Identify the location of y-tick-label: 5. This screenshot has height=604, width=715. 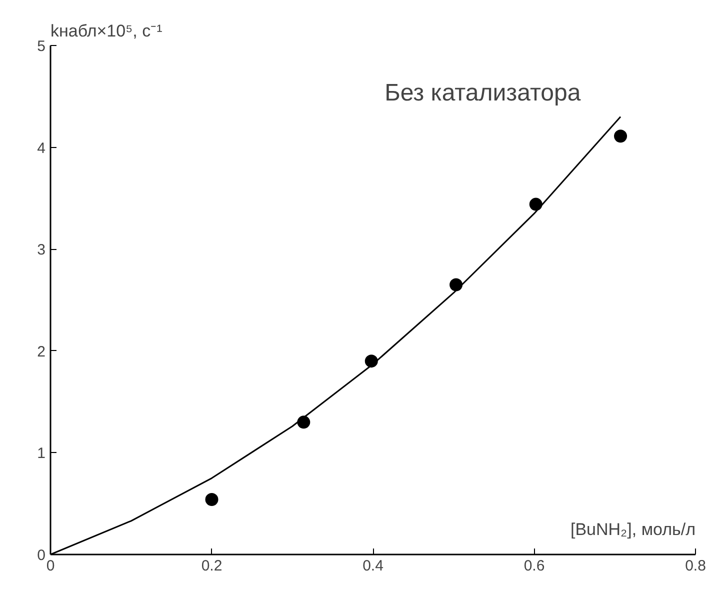
(41, 46).